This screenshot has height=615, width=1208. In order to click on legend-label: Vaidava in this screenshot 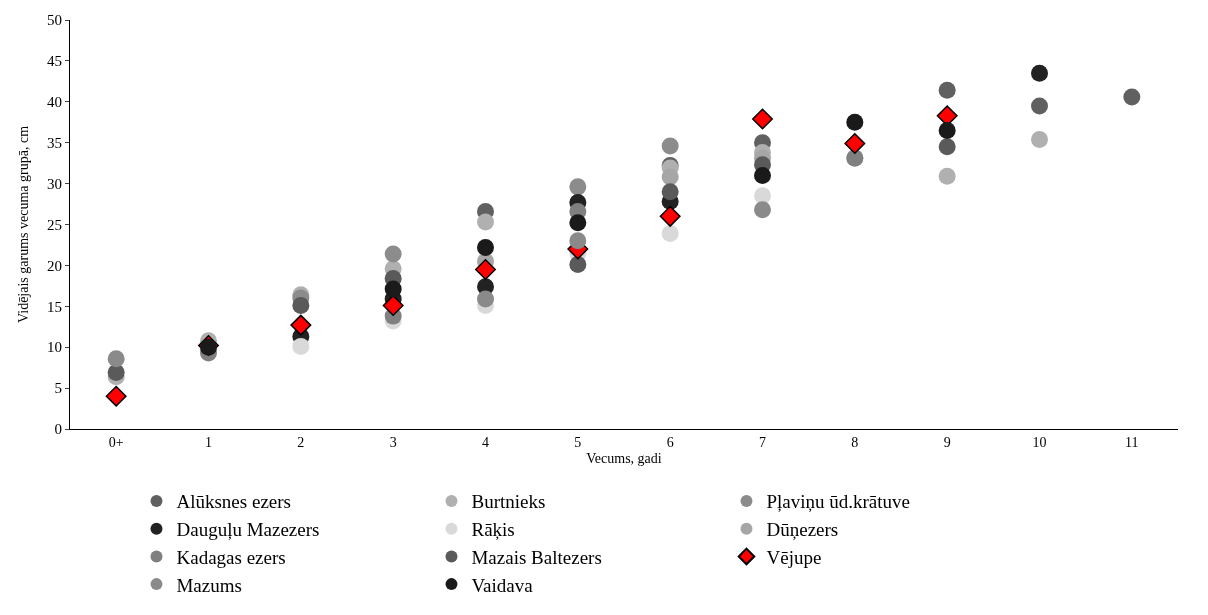, I will do `click(502, 585)`.